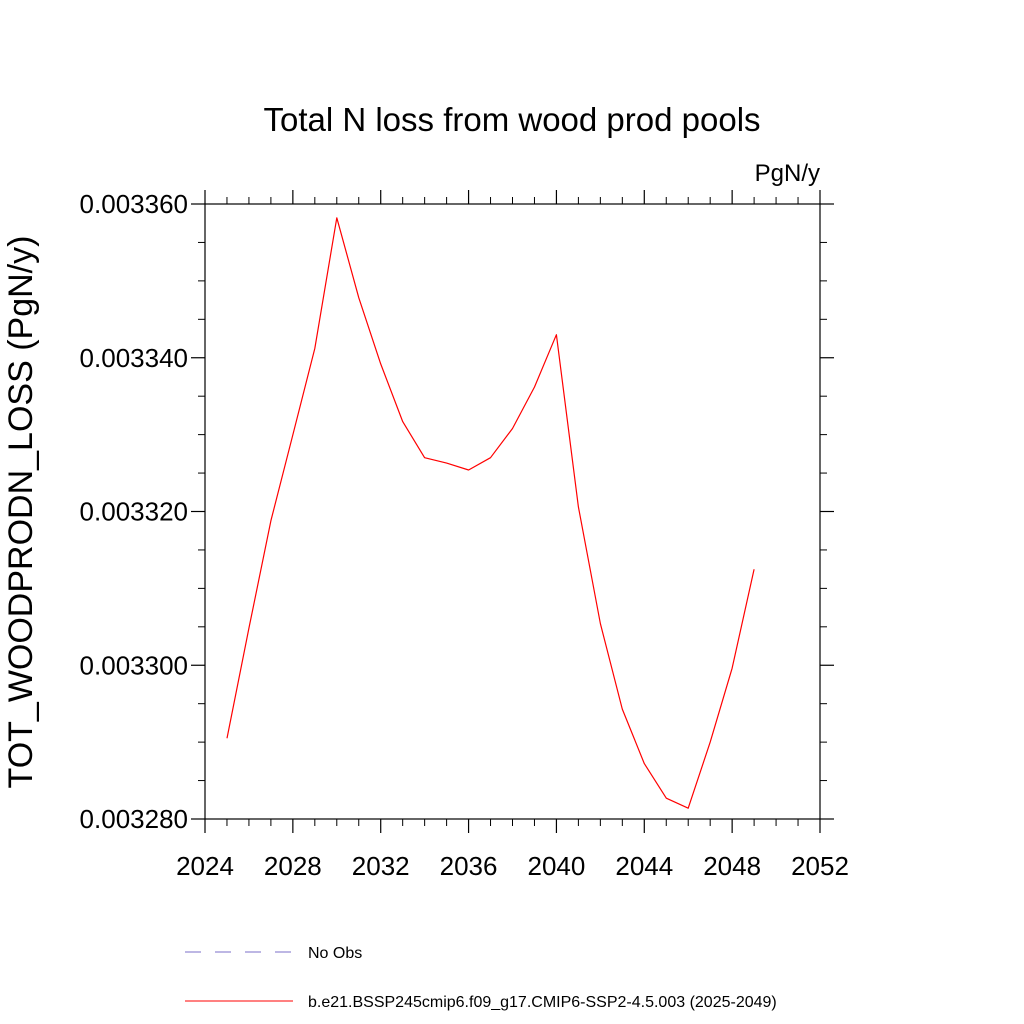 The height and width of the screenshot is (1024, 1024). Describe the element at coordinates (134, 358) in the screenshot. I see `y-tick-label: 0.003340` at that location.